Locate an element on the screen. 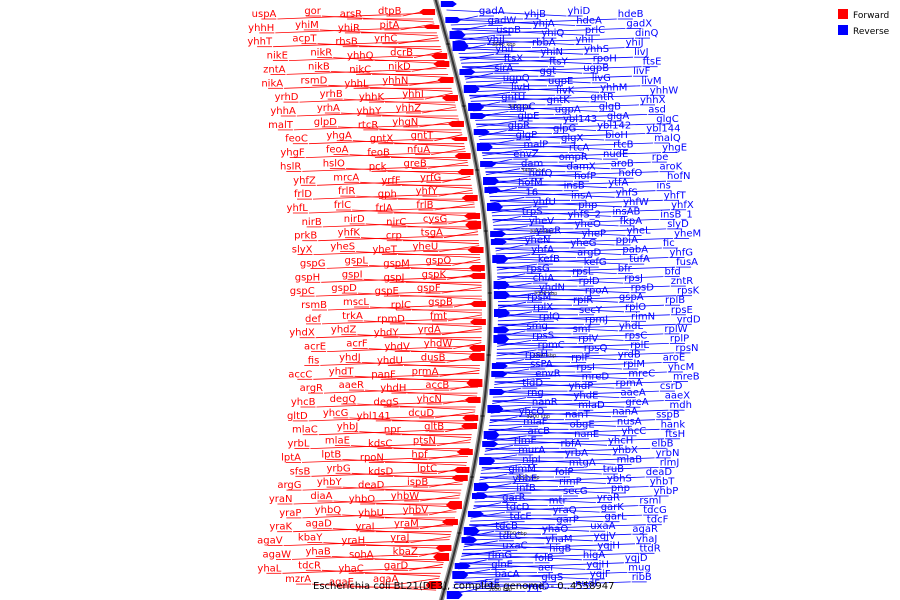 This screenshot has width=900, height=600. gene-label: aer is located at coordinates (546, 567).